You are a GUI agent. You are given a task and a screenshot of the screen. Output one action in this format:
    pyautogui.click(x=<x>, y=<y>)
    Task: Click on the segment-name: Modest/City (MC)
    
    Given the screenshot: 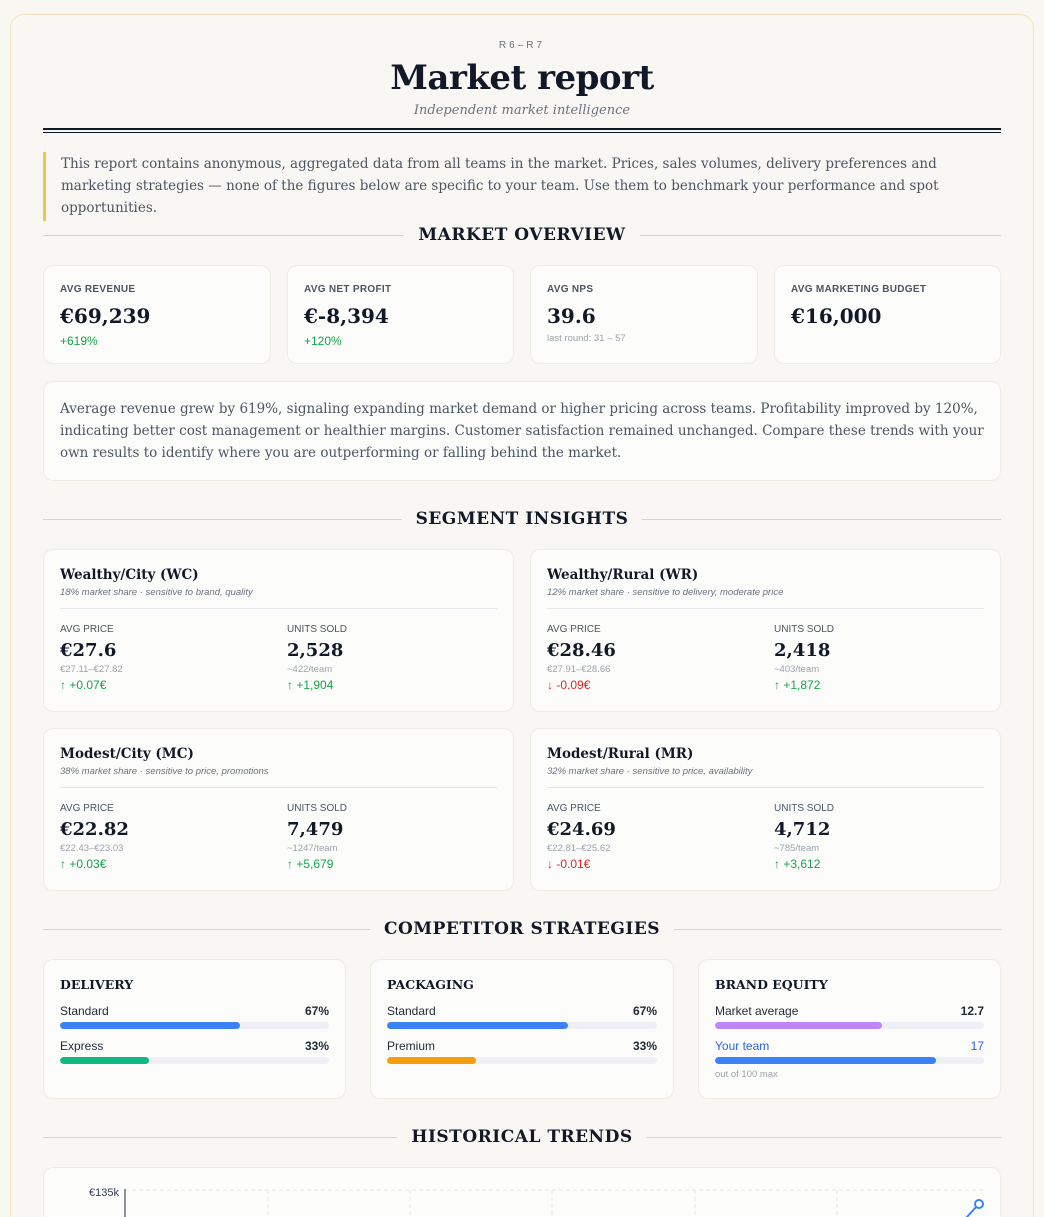 What is the action you would take?
    pyautogui.click(x=127, y=754)
    